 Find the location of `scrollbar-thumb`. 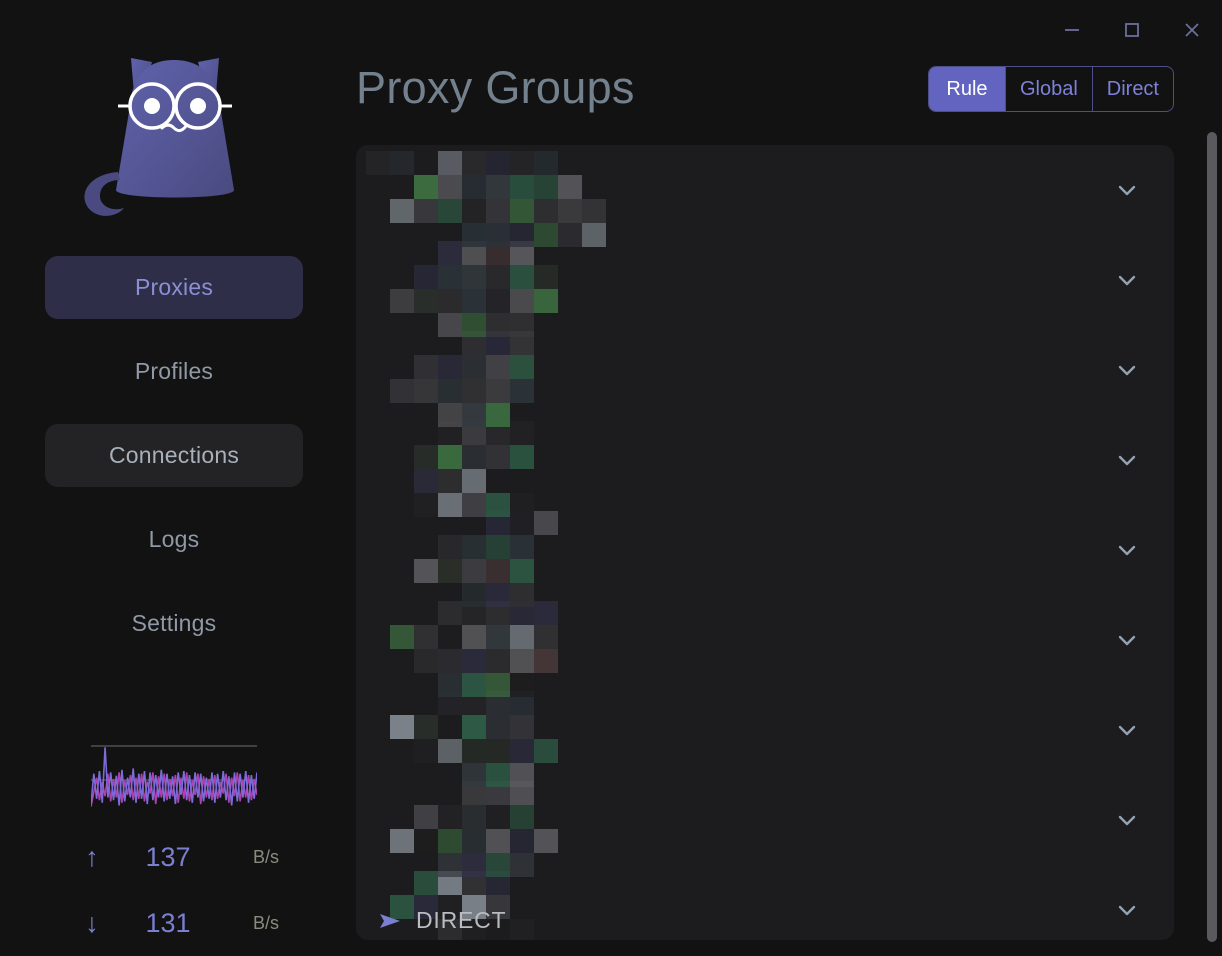

scrollbar-thumb is located at coordinates (1212, 537).